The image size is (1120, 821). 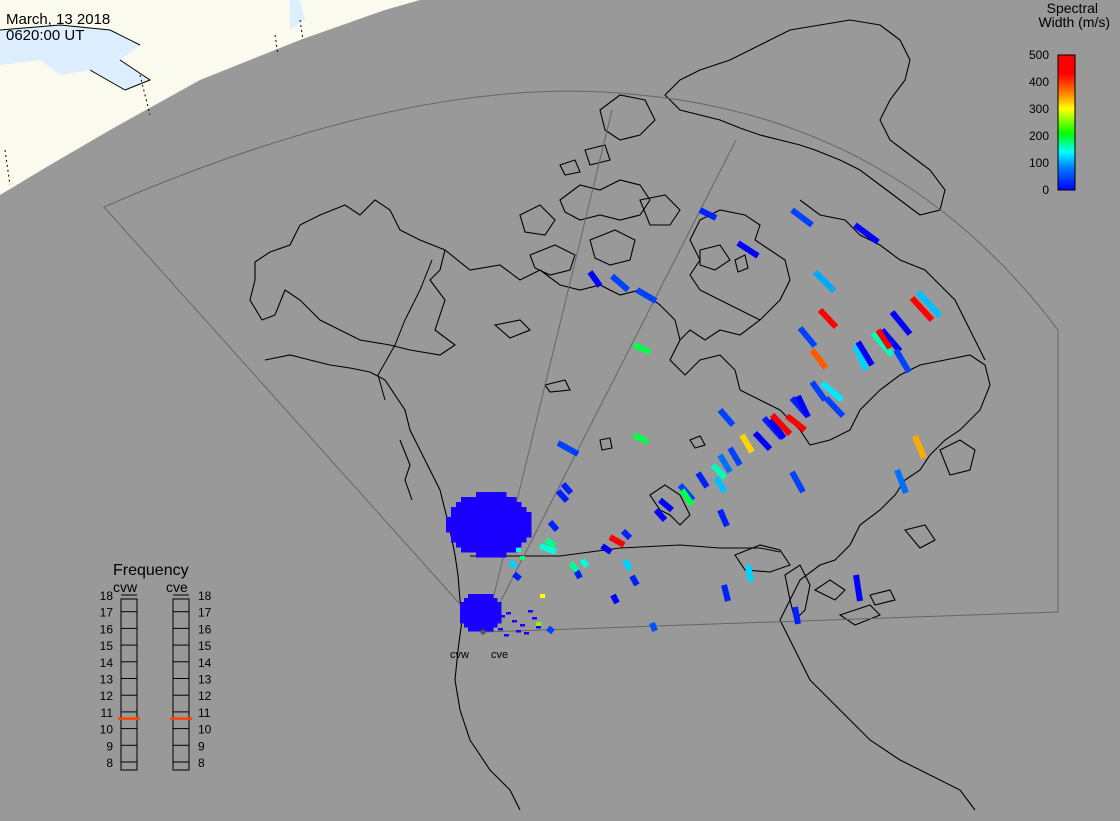 I want to click on frequency-bar-cvw, so click(x=129, y=684).